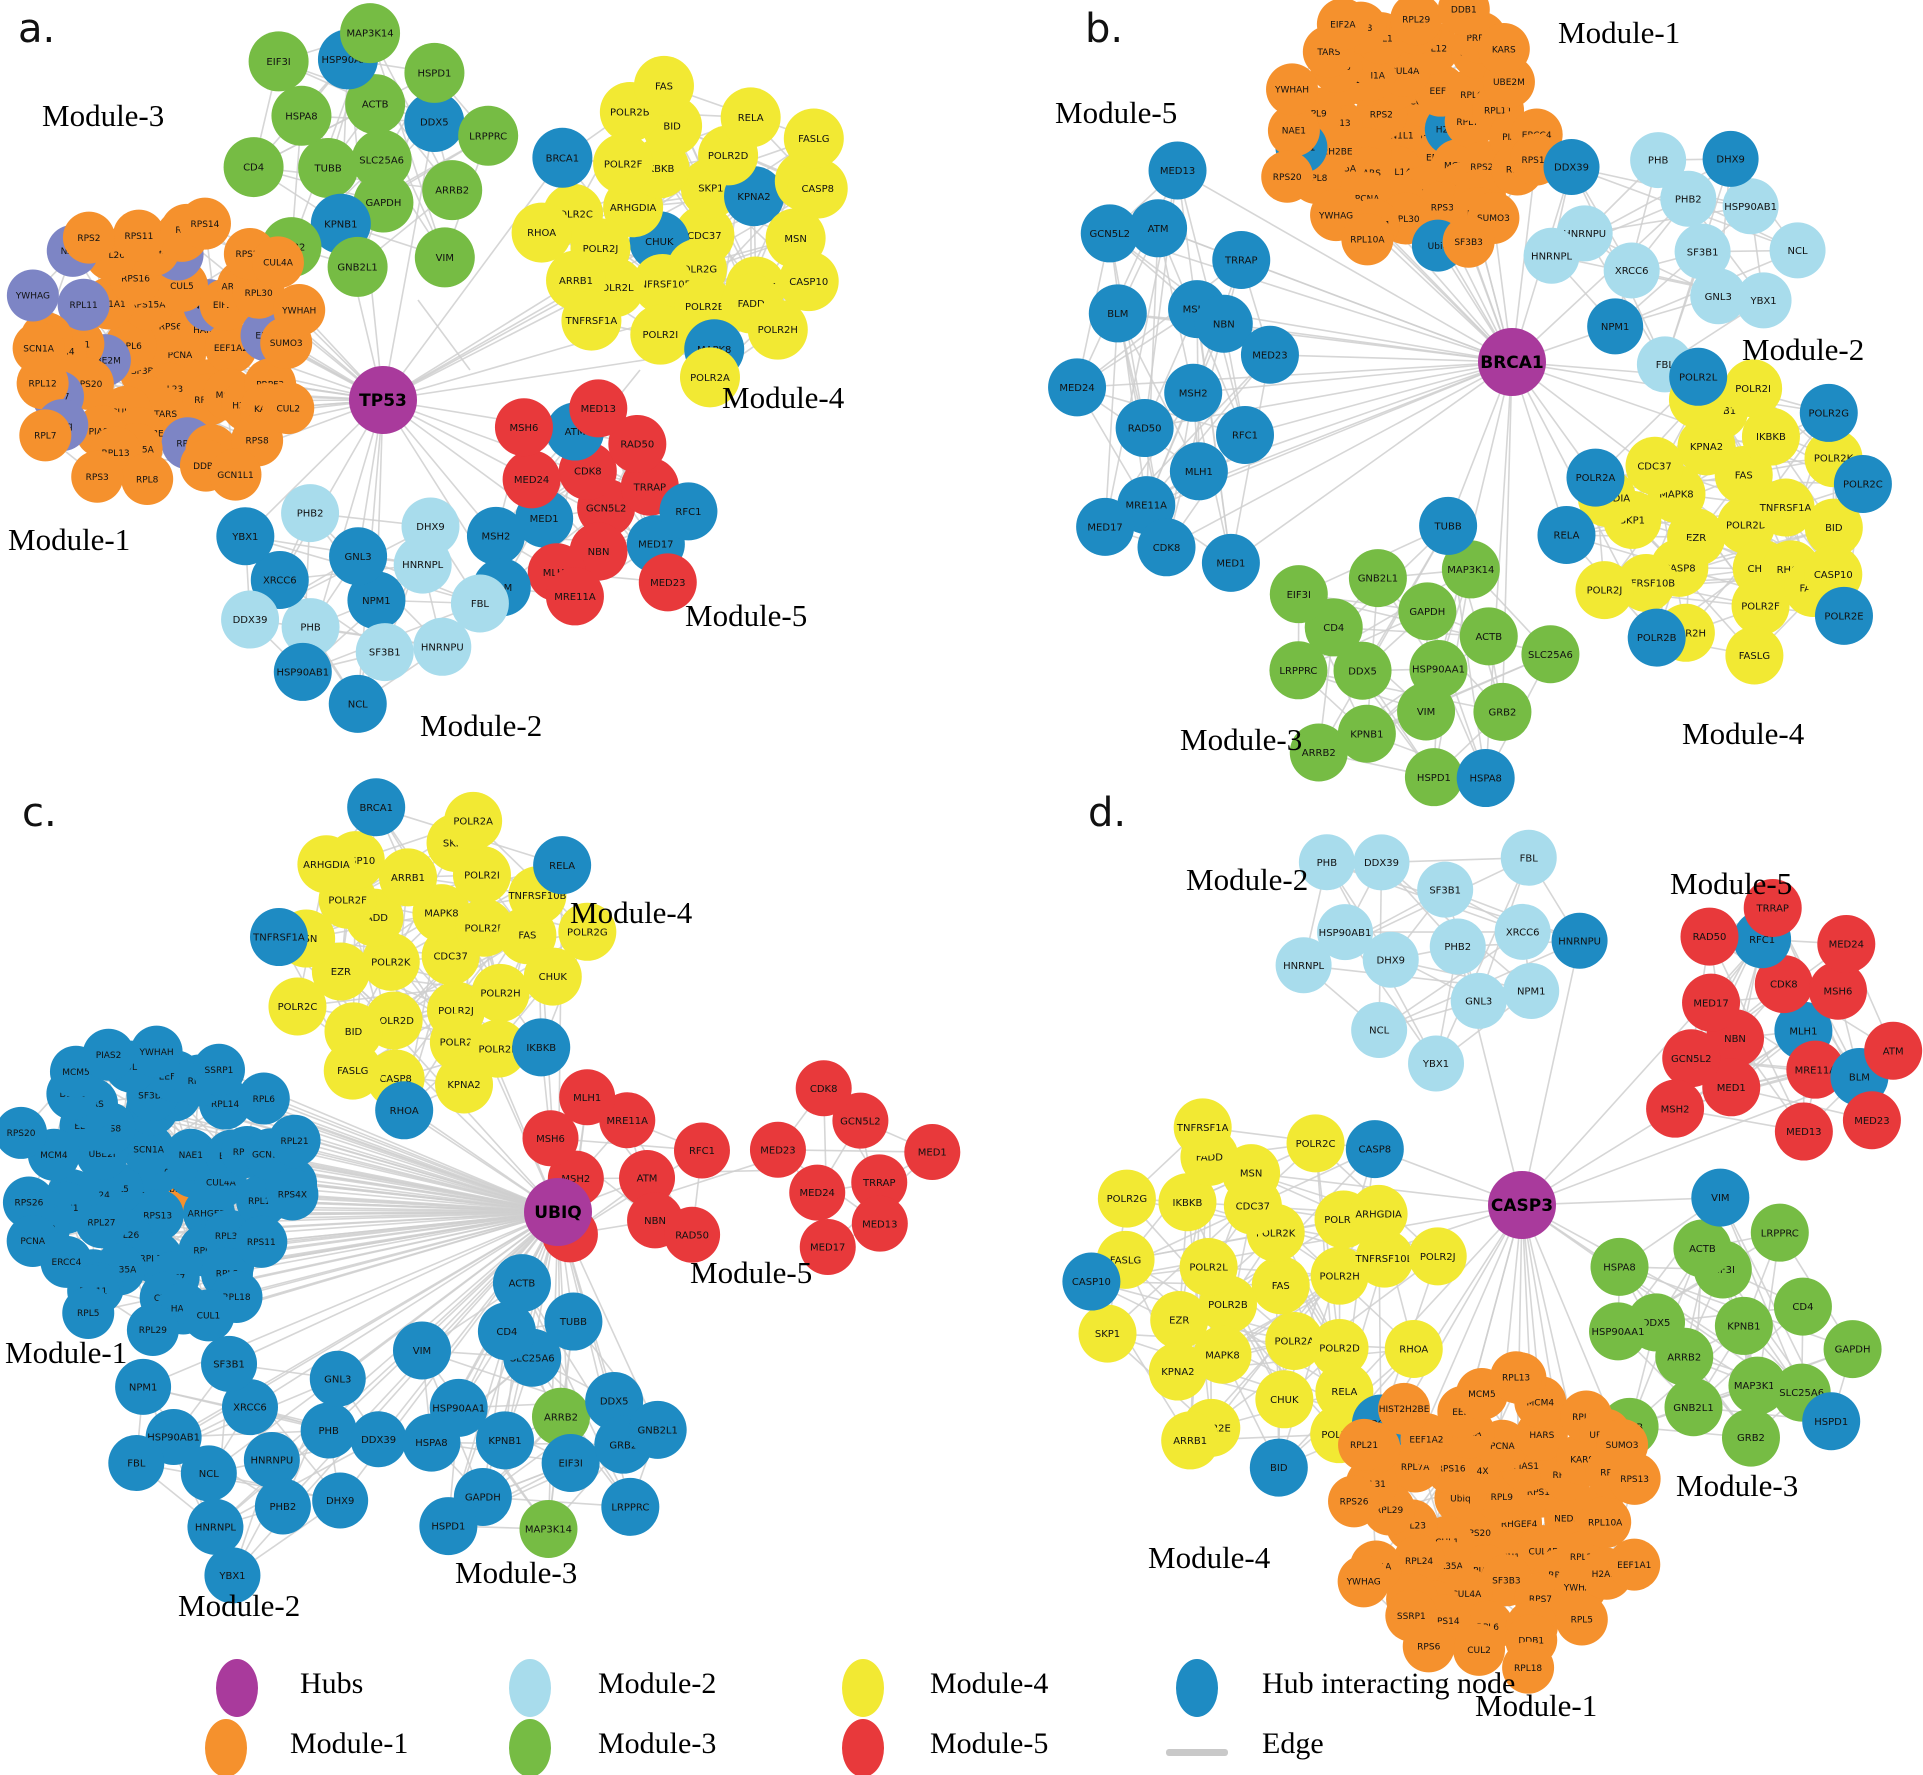 The width and height of the screenshot is (1923, 1775). I want to click on node-RPL11: RPL11, so click(83, 304).